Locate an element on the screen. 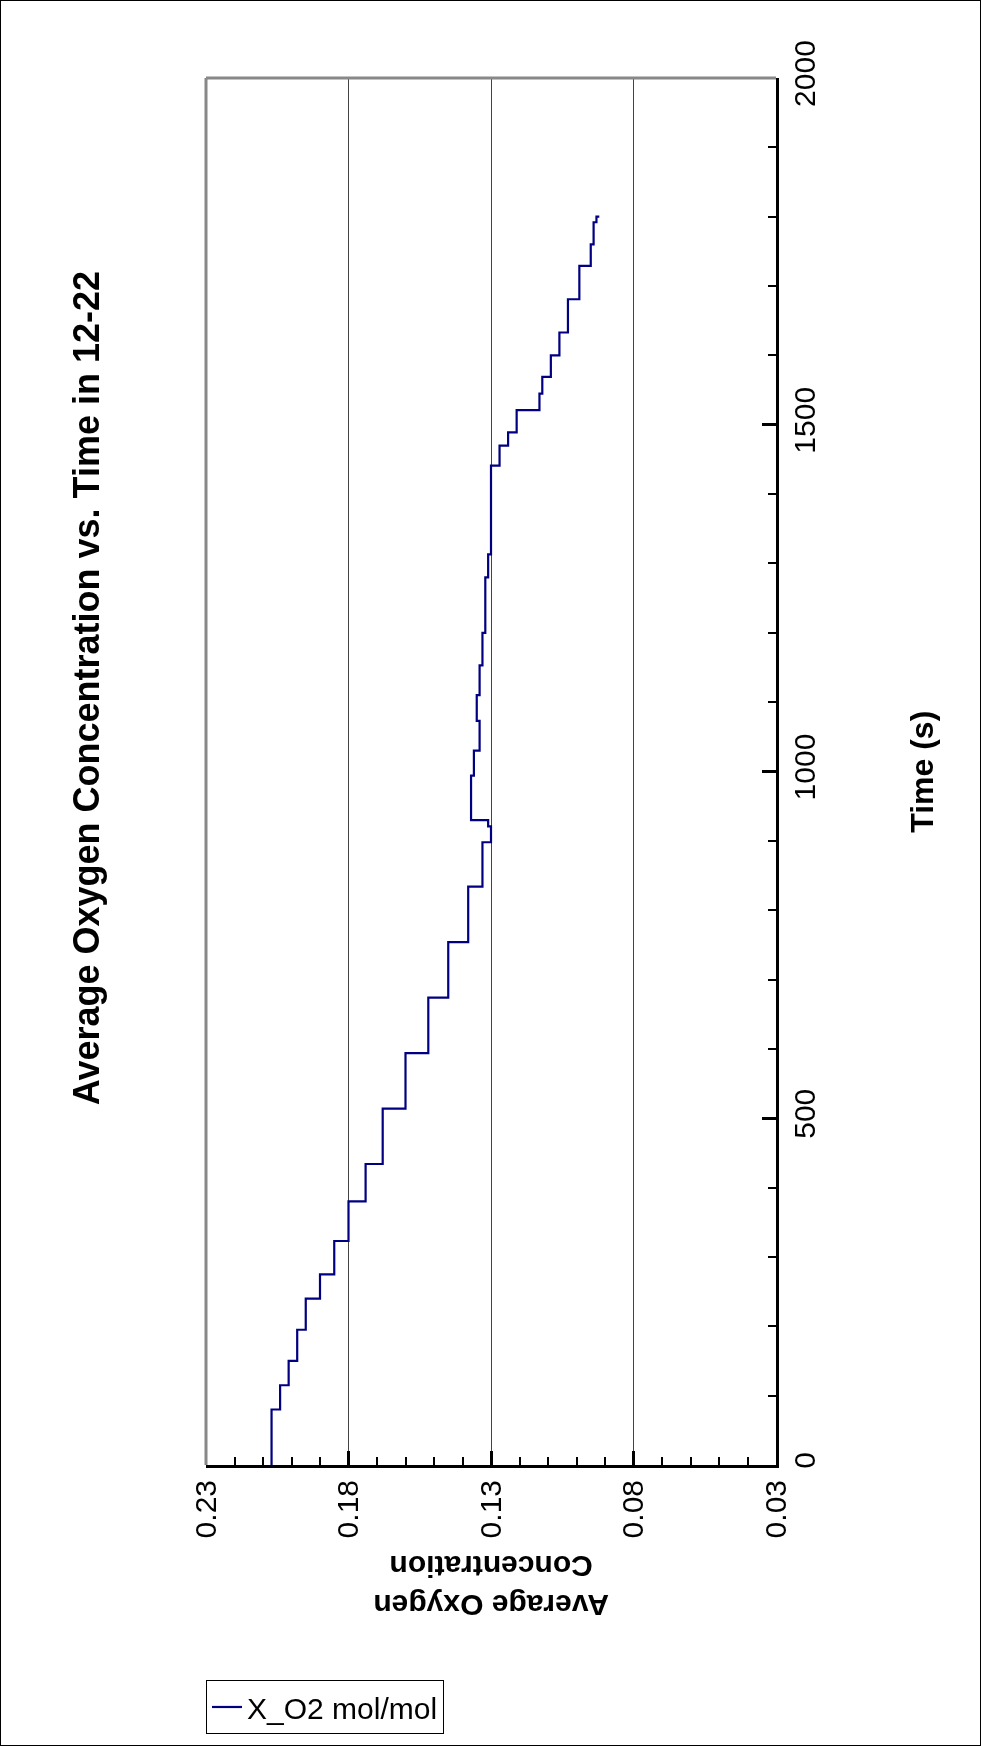 The width and height of the screenshot is (981, 1746). y-tick-label: 500 is located at coordinates (804, 1113).